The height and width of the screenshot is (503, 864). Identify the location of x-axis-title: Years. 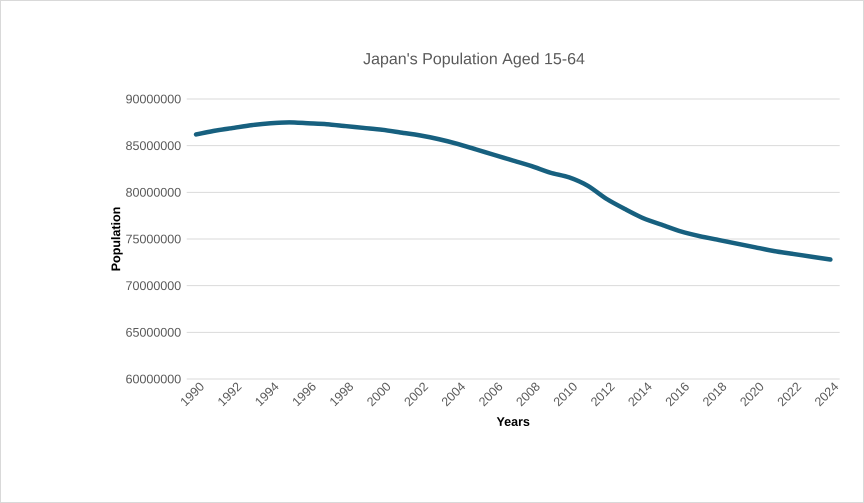
(513, 421).